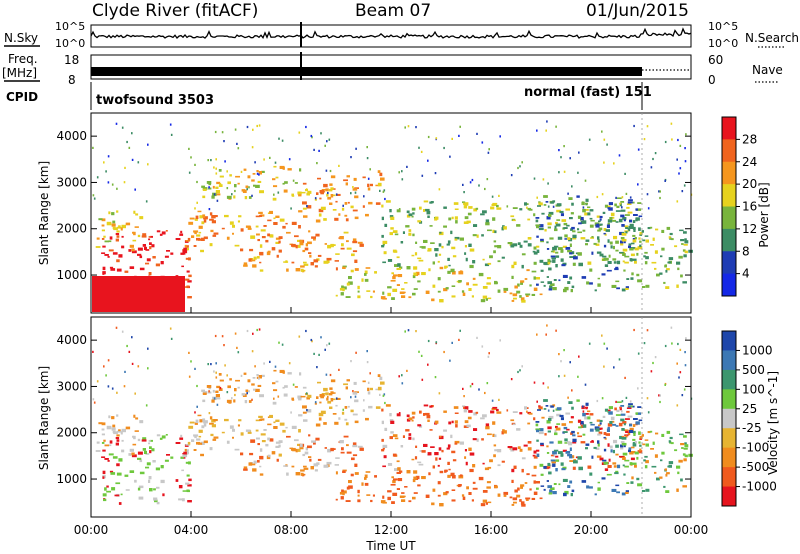 The image size is (800, 554). What do you see at coordinates (588, 92) in the screenshot?
I see `cpid-right-program: normal (fast) 151` at bounding box center [588, 92].